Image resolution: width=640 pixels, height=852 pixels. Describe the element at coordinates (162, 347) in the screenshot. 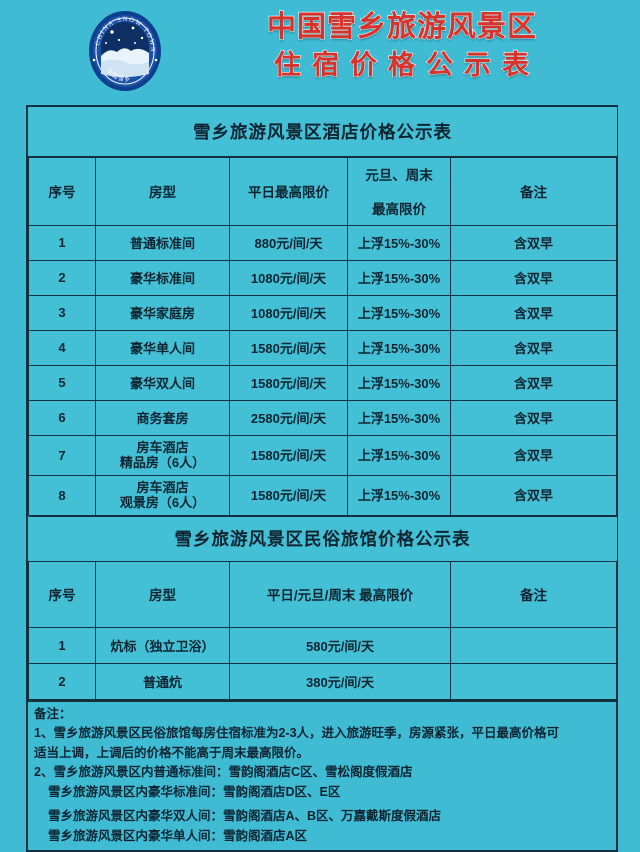

I see `cell-roomtype: 豪华单人间` at that location.